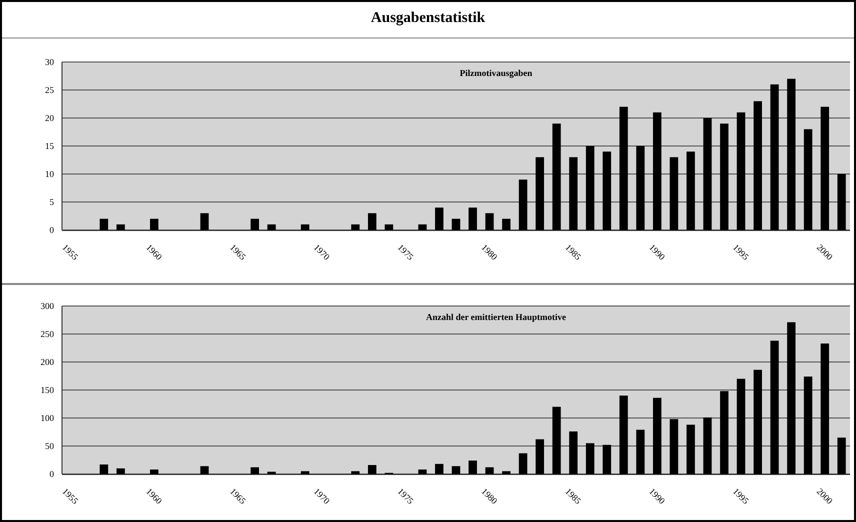 The image size is (856, 522). What do you see at coordinates (428, 18) in the screenshot?
I see `chart-title: Ausgabenstatistik` at bounding box center [428, 18].